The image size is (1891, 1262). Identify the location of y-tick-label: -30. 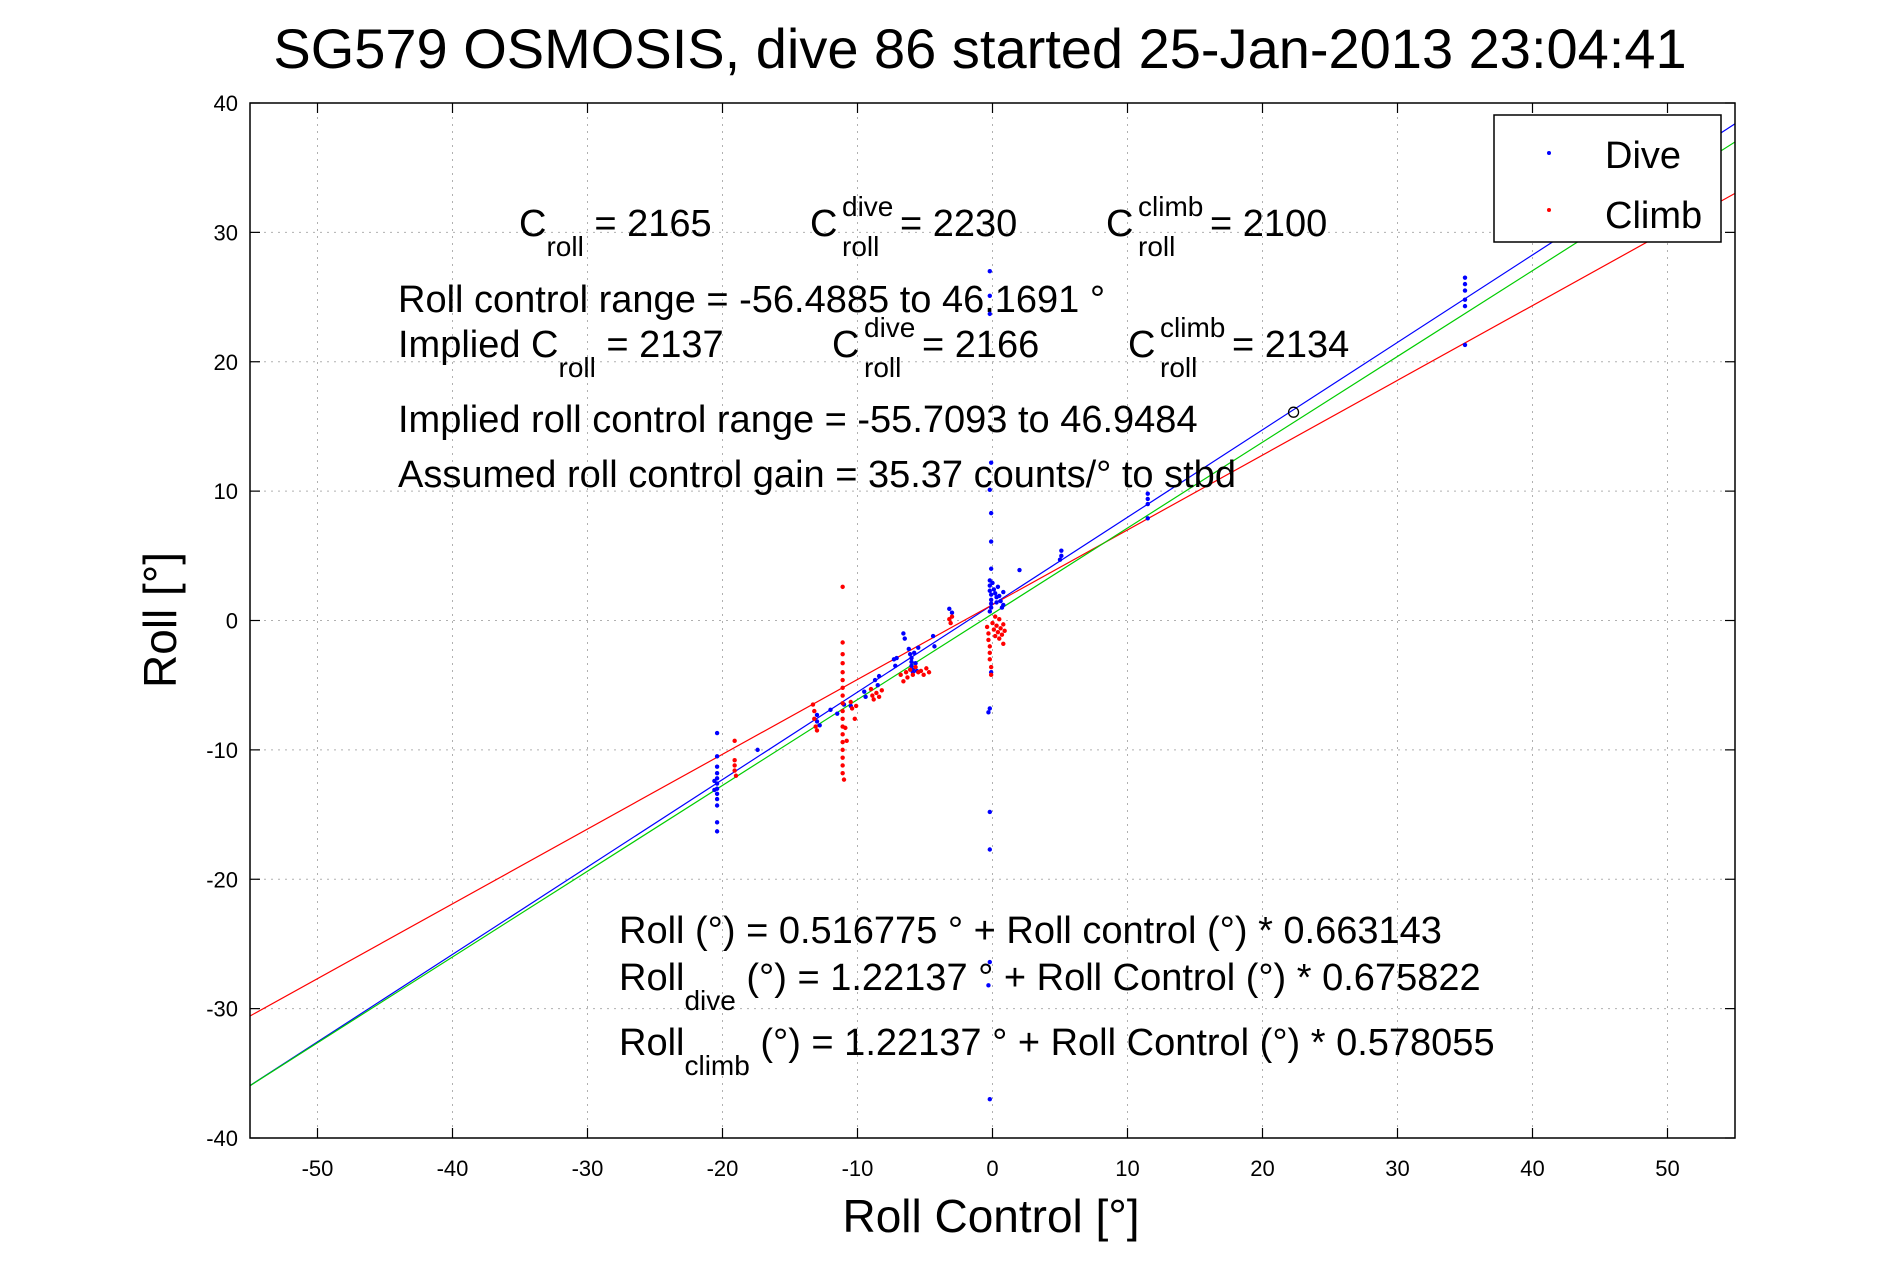
(222, 1009).